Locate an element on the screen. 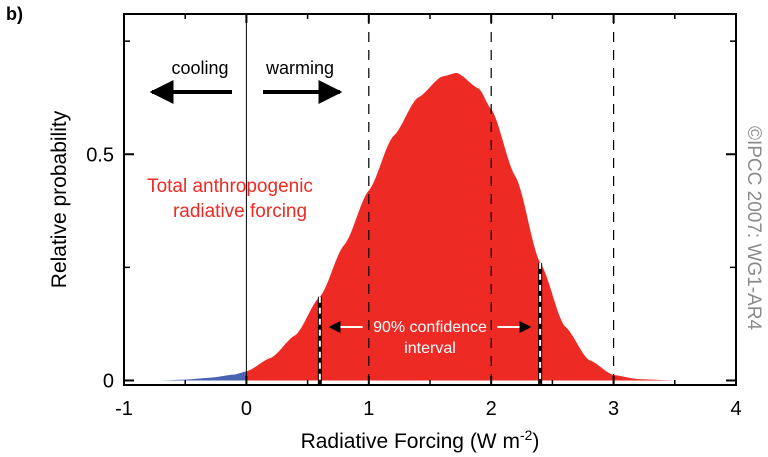 The image size is (768, 457). x-tick-label: 0 is located at coordinates (246, 409).